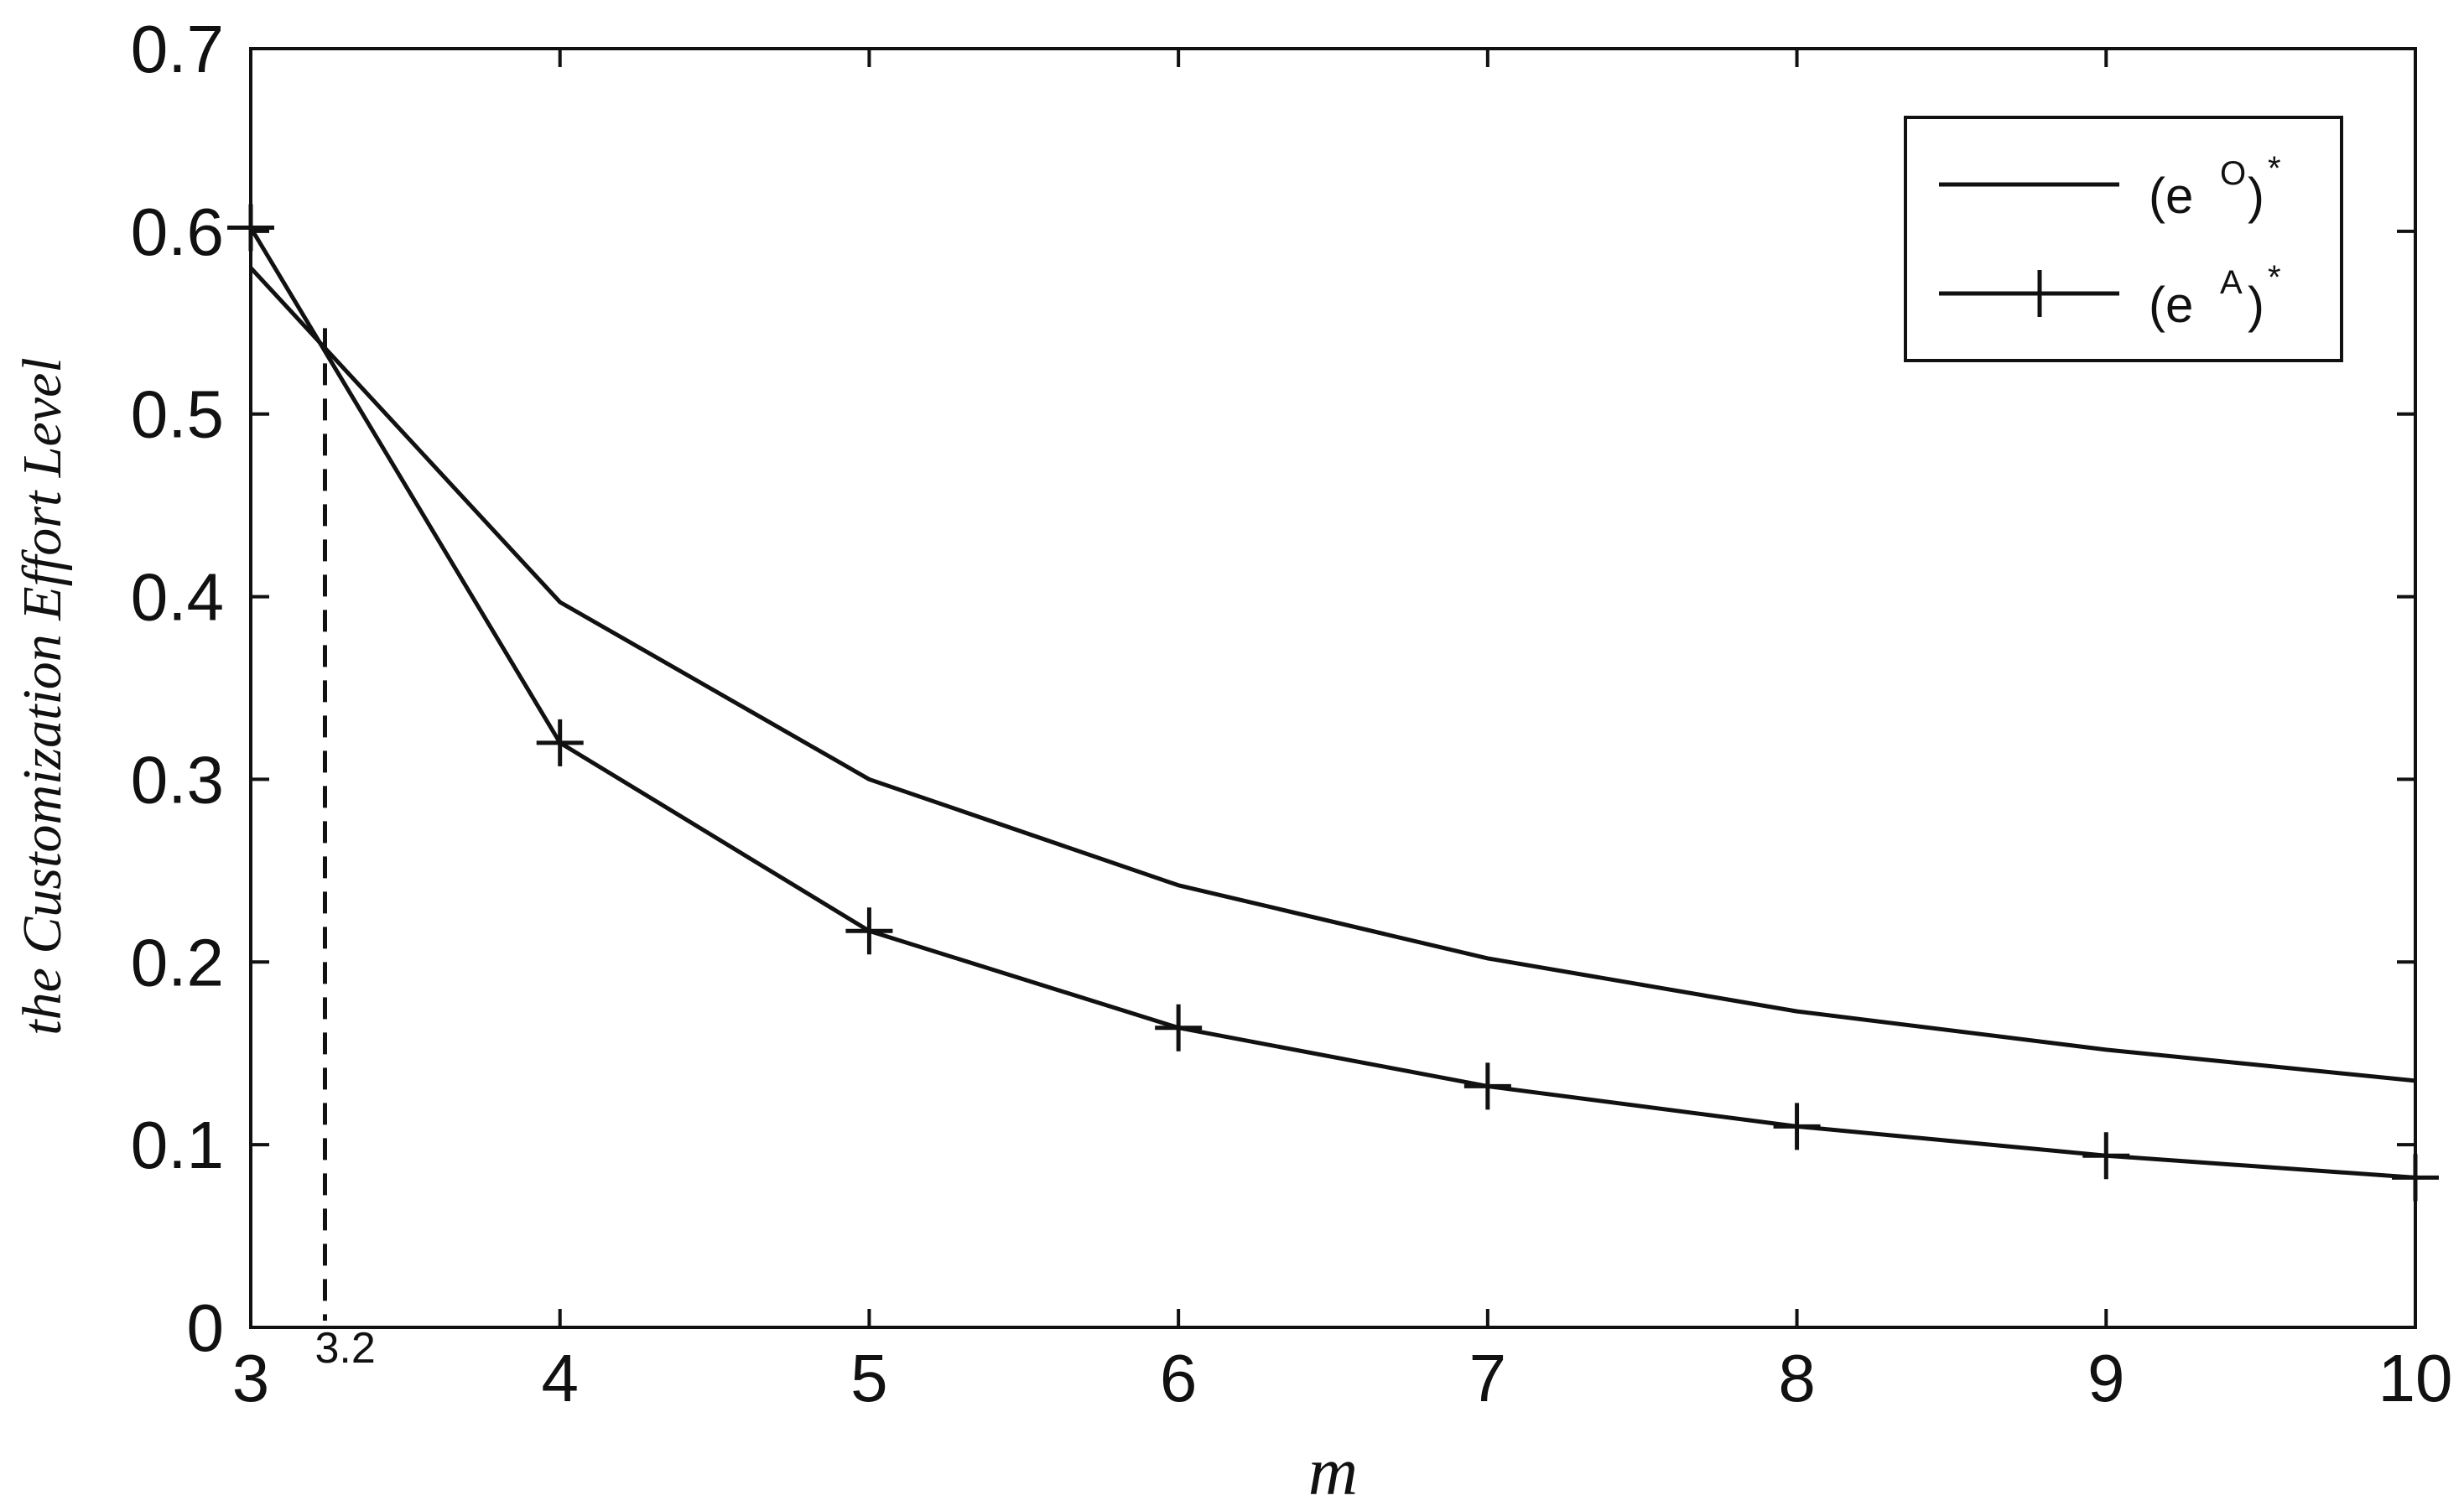  Describe the element at coordinates (42, 696) in the screenshot. I see `y-axis-title: the Customization Effort Level` at that location.